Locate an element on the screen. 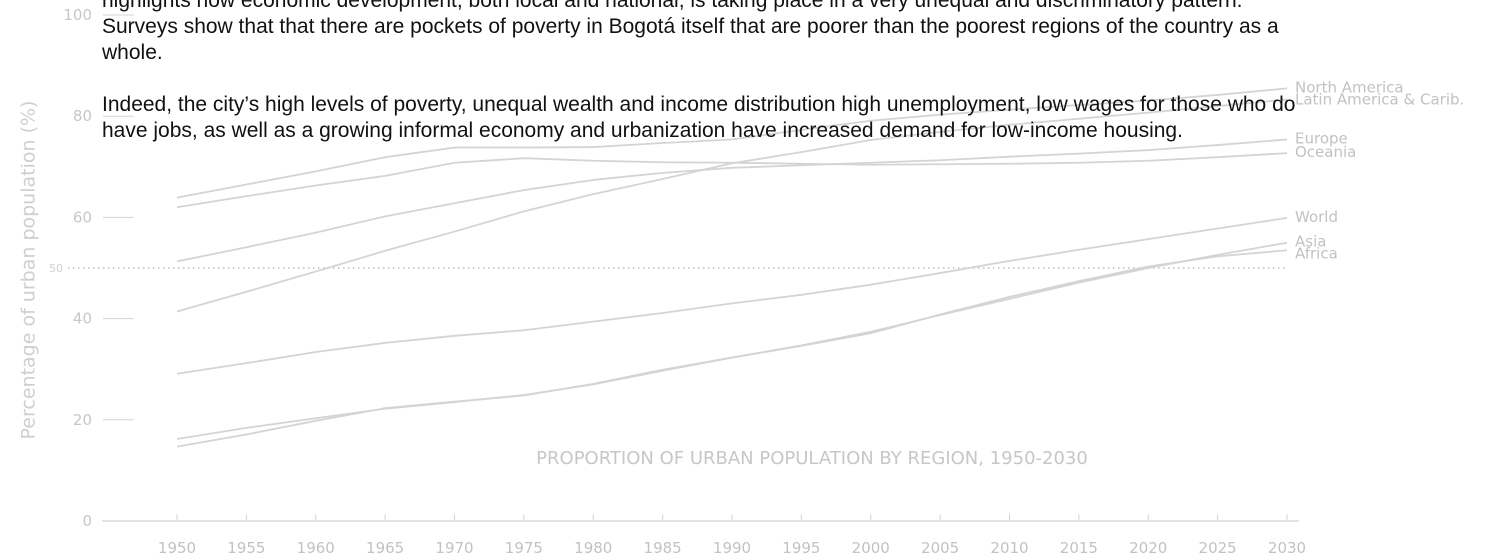  x-tick-label: 2010 is located at coordinates (1009, 548).